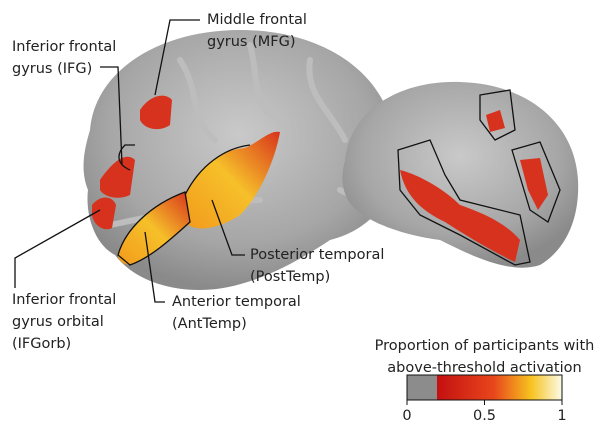  What do you see at coordinates (236, 302) in the screenshot?
I see `region-label: Anterior temporal` at bounding box center [236, 302].